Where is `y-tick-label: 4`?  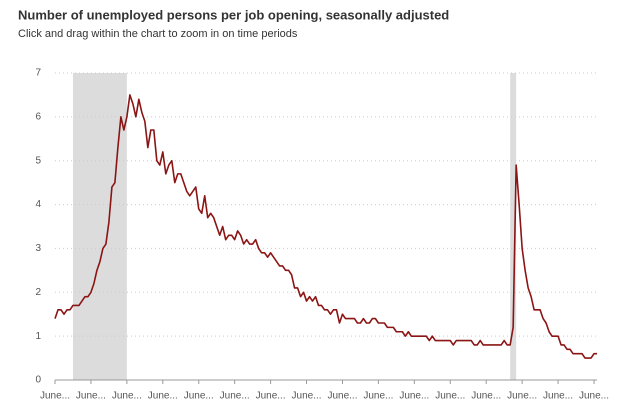 y-tick-label: 4 is located at coordinates (38, 204).